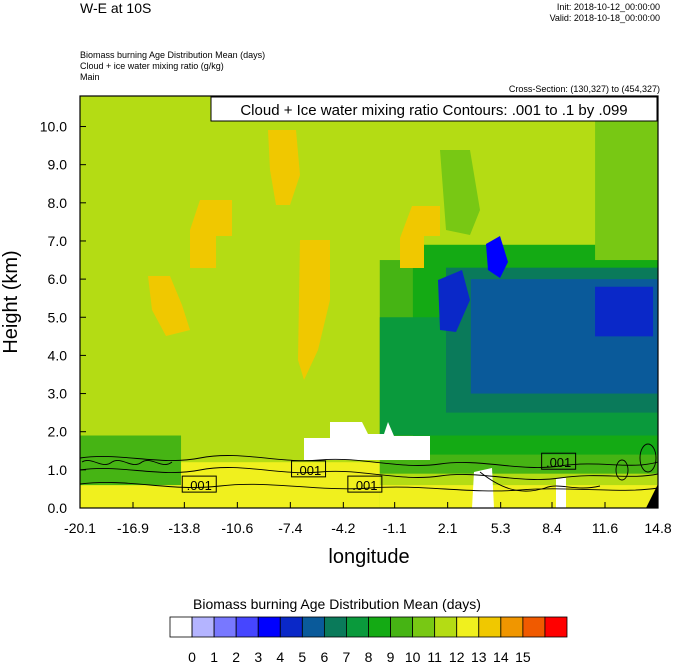 The image size is (674, 667). Describe the element at coordinates (343, 528) in the screenshot. I see `x-tick-label: -4.2` at that location.